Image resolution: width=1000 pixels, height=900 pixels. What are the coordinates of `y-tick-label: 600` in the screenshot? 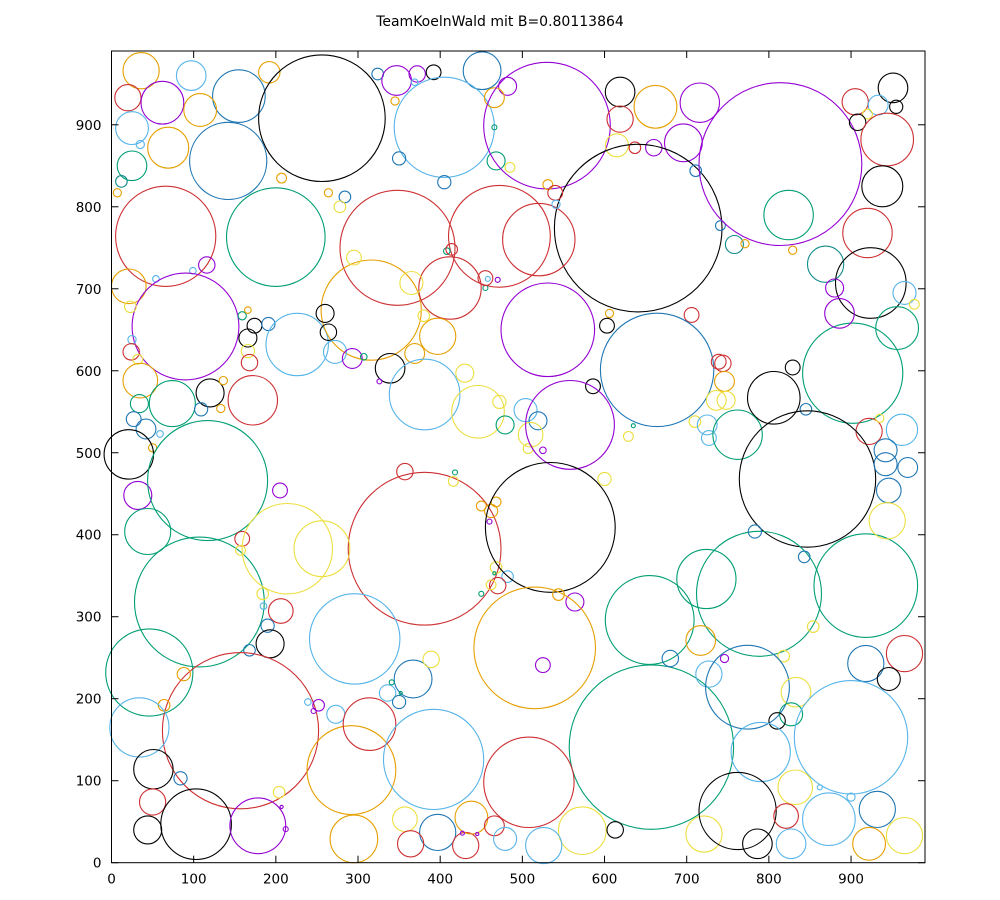 It's located at (89, 372).